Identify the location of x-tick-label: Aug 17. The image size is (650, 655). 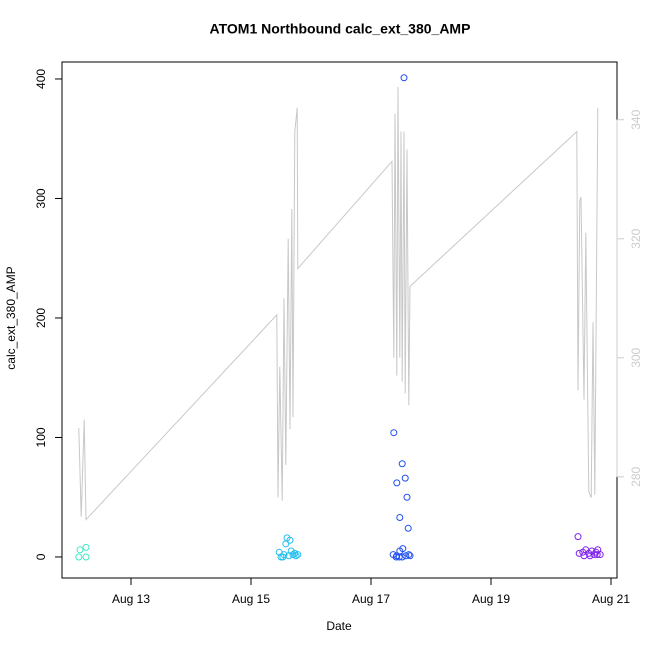
(371, 599).